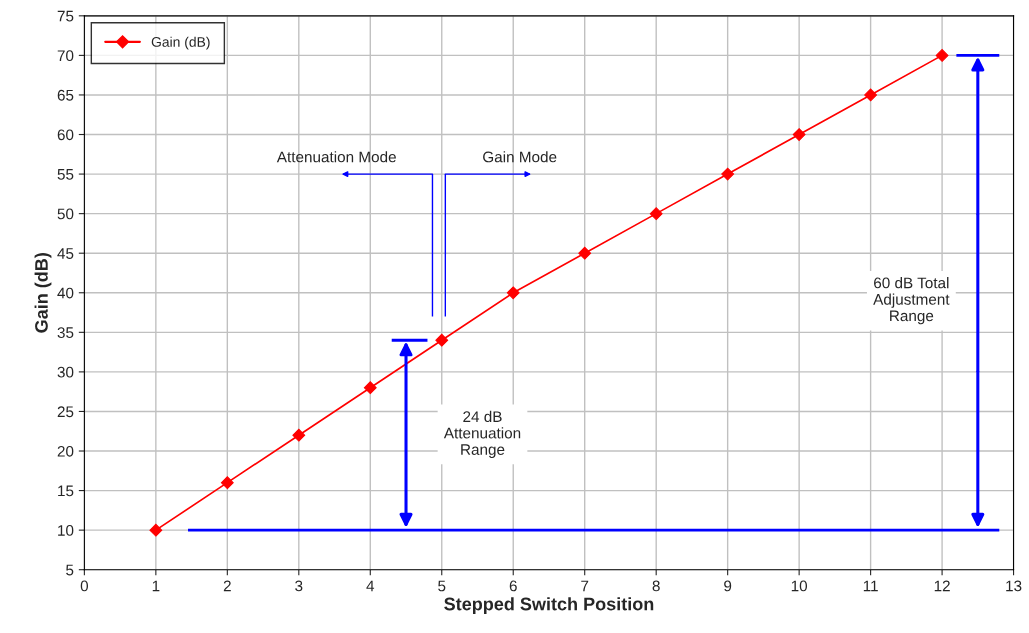 This screenshot has height=633, width=1029. I want to click on x-axis-title: Stepped Switch Position, so click(549, 605).